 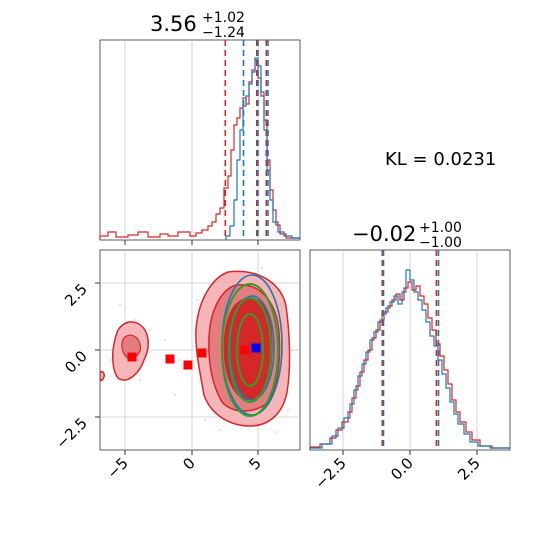 What do you see at coordinates (402, 469) in the screenshot?
I see `y-marginal-tick-label: 0.0` at bounding box center [402, 469].